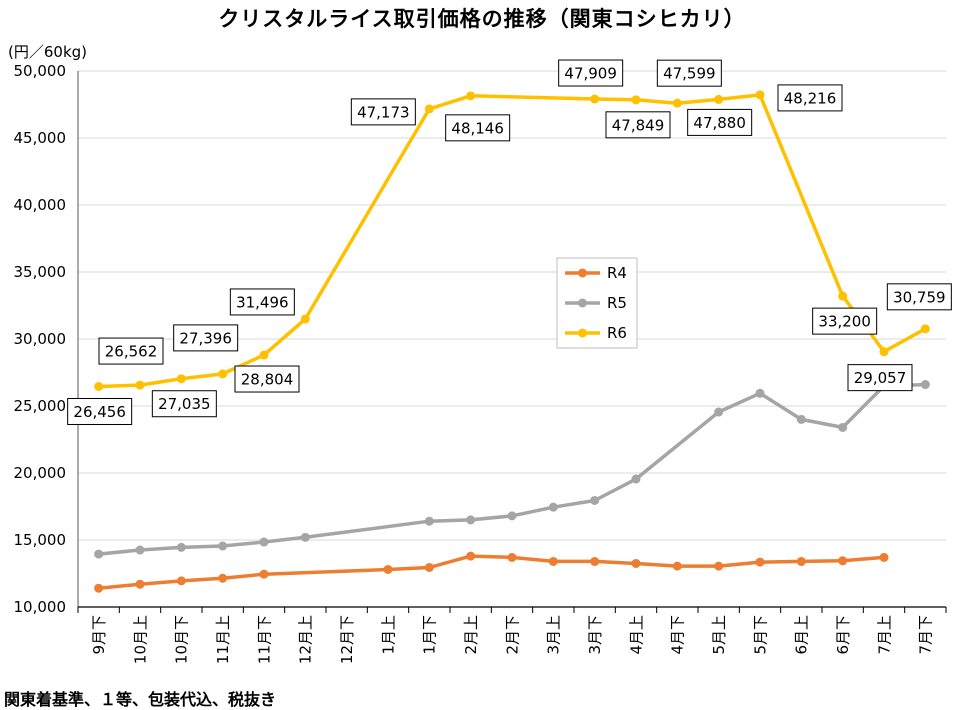  Describe the element at coordinates (617, 273) in the screenshot. I see `legend-label: R4` at that location.